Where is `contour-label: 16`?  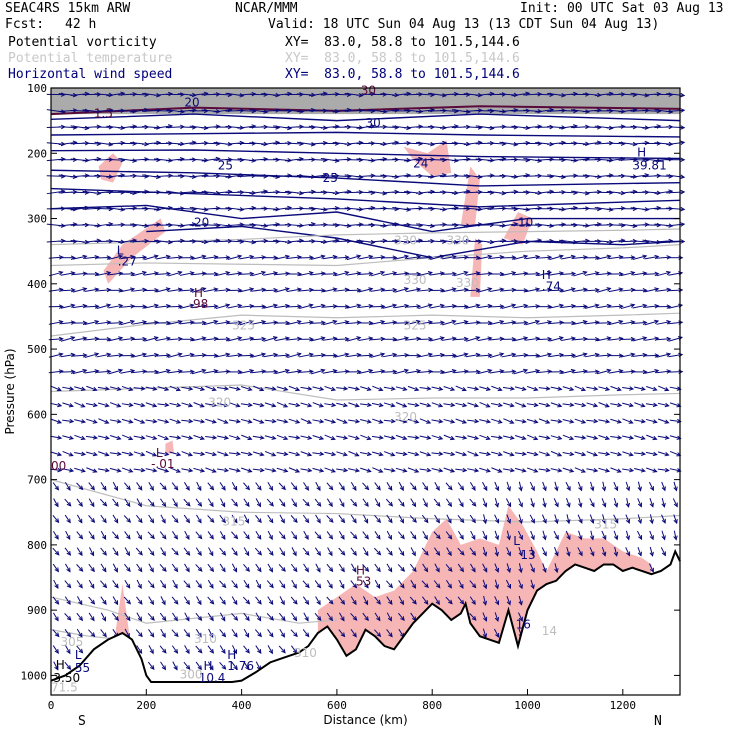
contour-label: 16 is located at coordinates (523, 624).